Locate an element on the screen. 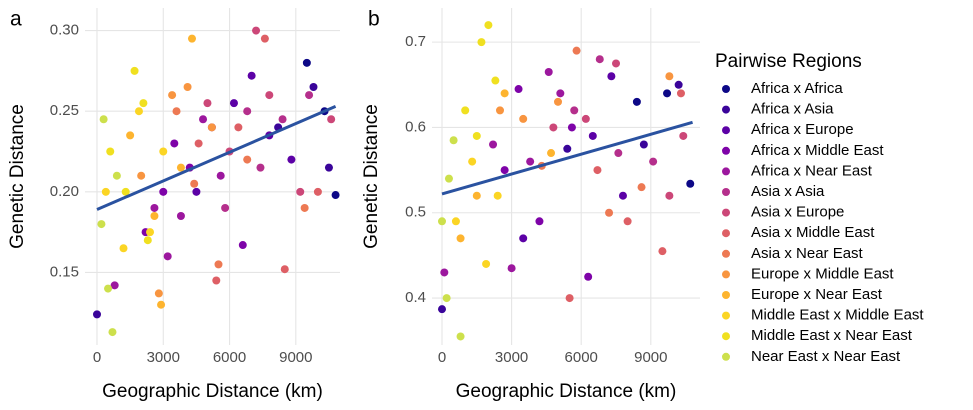 The height and width of the screenshot is (410, 973). y-tick-label: 0.30 is located at coordinates (64, 30).